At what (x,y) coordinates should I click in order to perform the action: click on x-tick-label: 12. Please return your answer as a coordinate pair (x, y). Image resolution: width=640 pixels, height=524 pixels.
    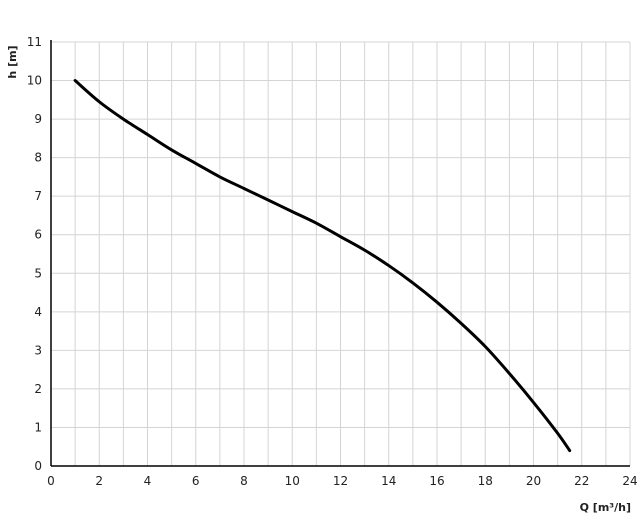
    Looking at the image, I should click on (340, 481).